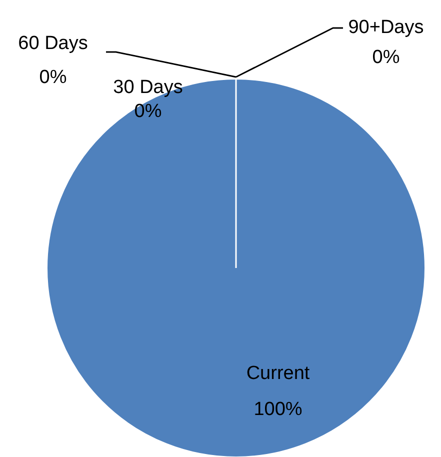 The image size is (441, 457). Describe the element at coordinates (53, 43) in the screenshot. I see `category-label: 60 Days` at that location.